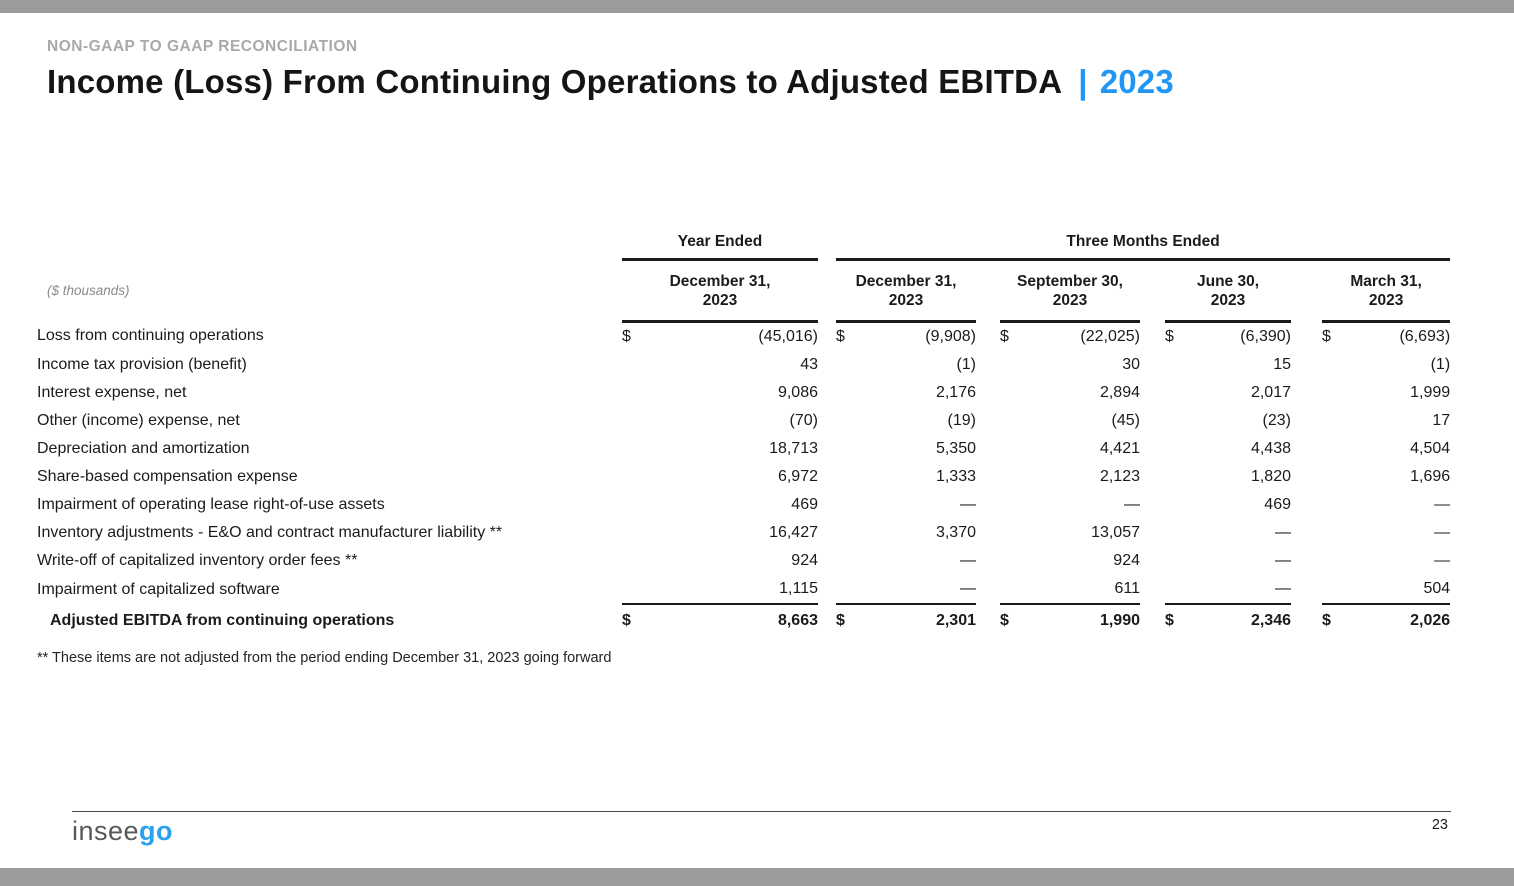  Describe the element at coordinates (1441, 420) in the screenshot. I see `cell-value: 17` at that location.